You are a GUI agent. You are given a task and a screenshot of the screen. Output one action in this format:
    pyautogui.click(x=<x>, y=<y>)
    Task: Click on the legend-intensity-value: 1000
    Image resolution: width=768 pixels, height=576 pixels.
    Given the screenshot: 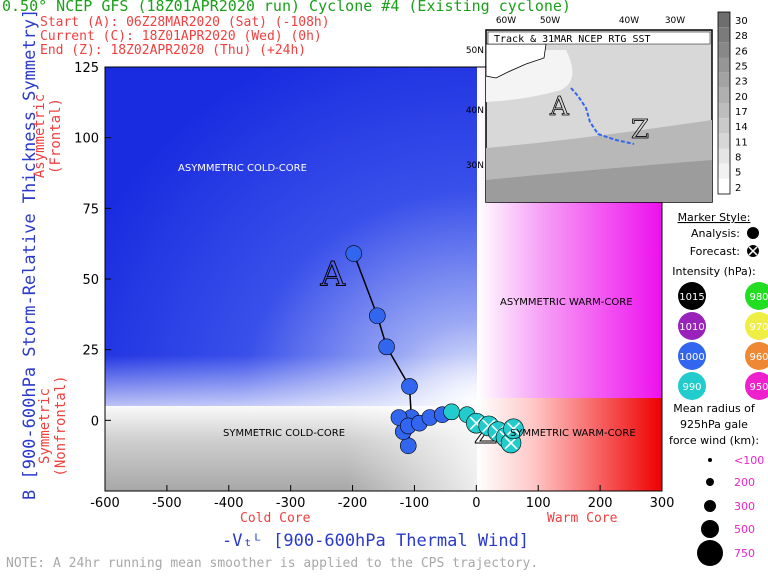 What is the action you would take?
    pyautogui.click(x=691, y=357)
    